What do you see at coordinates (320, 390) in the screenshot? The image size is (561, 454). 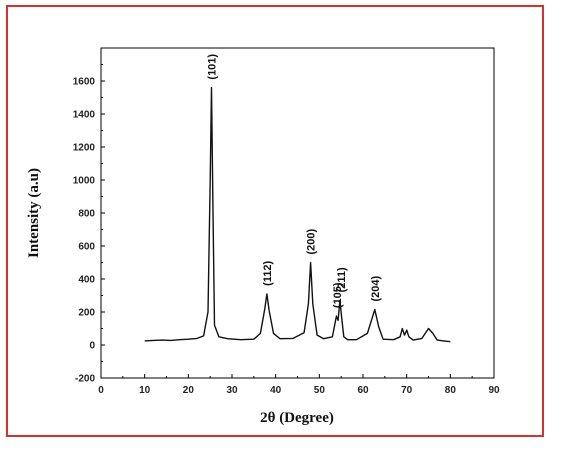 I see `x-tick-label: 50` at bounding box center [320, 390].